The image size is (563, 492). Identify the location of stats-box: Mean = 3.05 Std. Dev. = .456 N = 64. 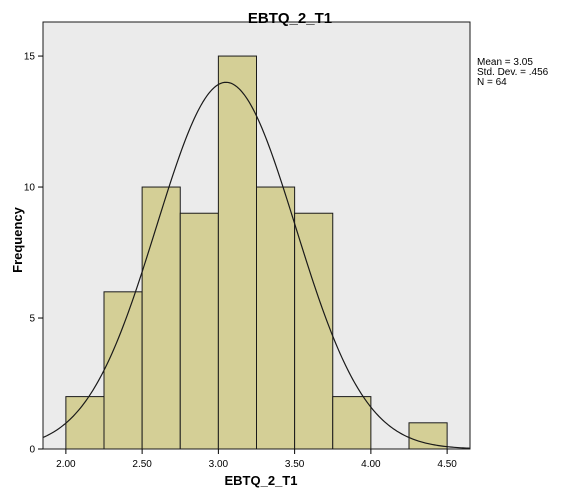
(513, 72).